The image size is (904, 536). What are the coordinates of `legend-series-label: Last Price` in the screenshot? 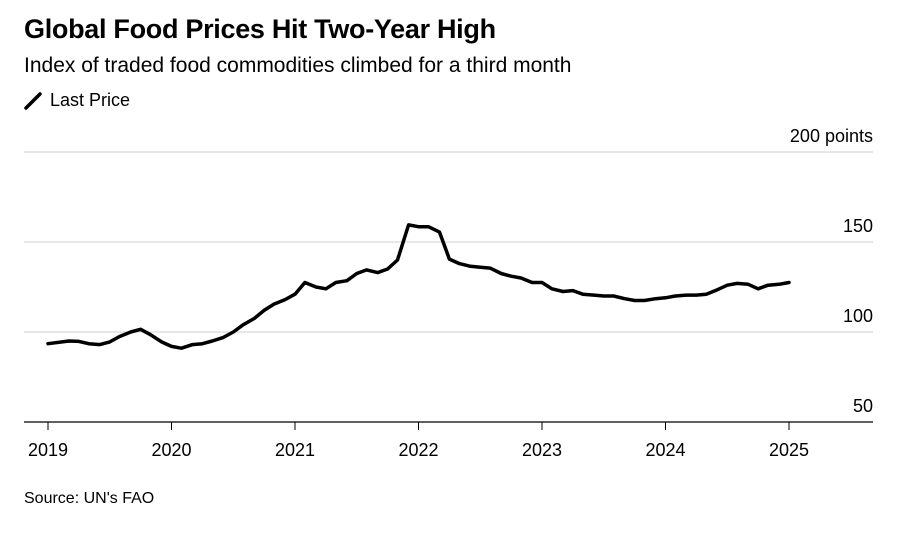 It's located at (90, 100).